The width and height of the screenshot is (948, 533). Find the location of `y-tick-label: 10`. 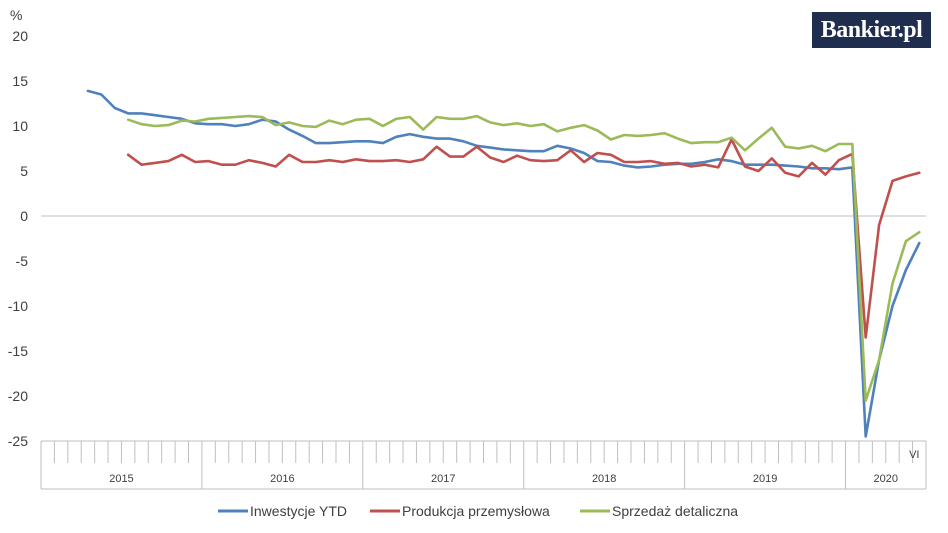

y-tick-label: 10 is located at coordinates (20, 126).